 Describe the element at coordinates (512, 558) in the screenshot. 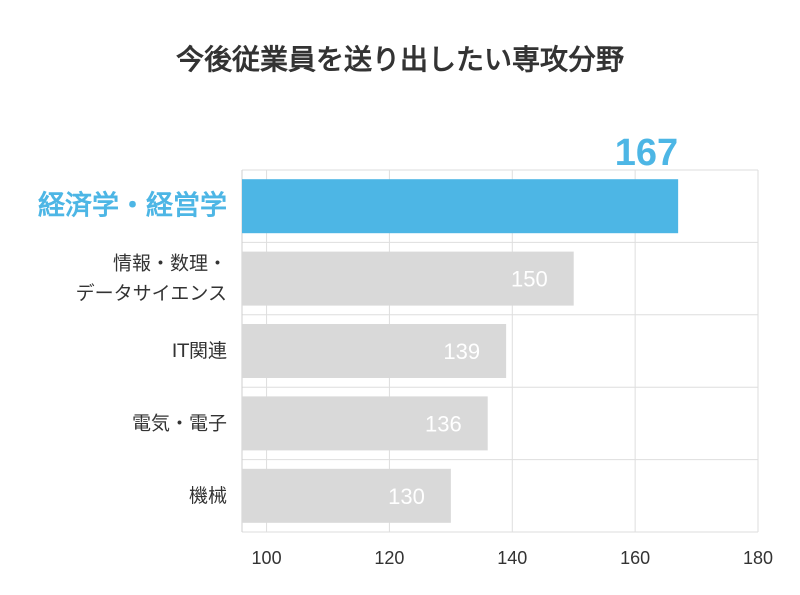

I see `x-tick-label: 140` at that location.